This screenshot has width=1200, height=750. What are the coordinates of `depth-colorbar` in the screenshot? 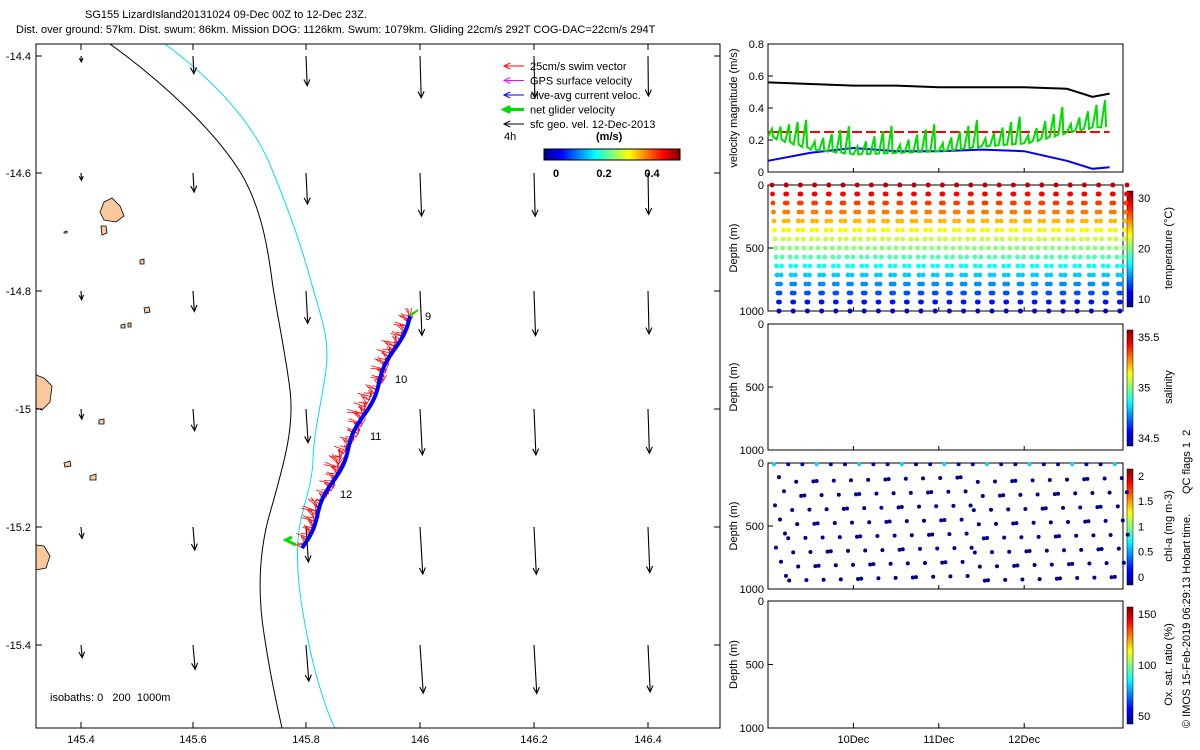 It's located at (1130, 388).